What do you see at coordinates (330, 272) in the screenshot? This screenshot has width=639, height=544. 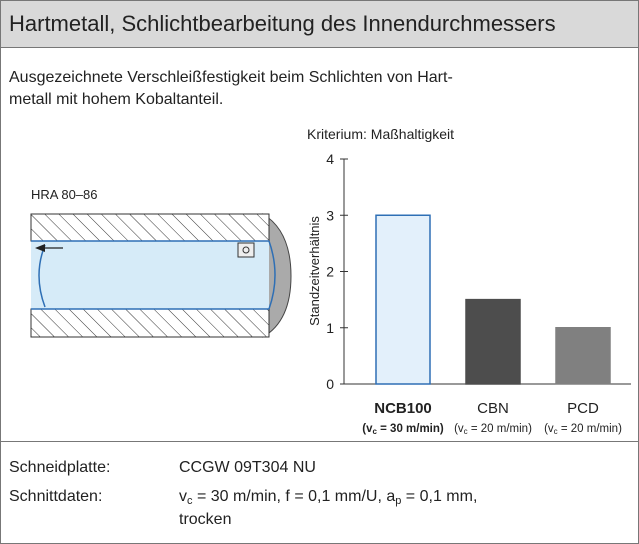 I see `y-tick-label: 2` at bounding box center [330, 272].